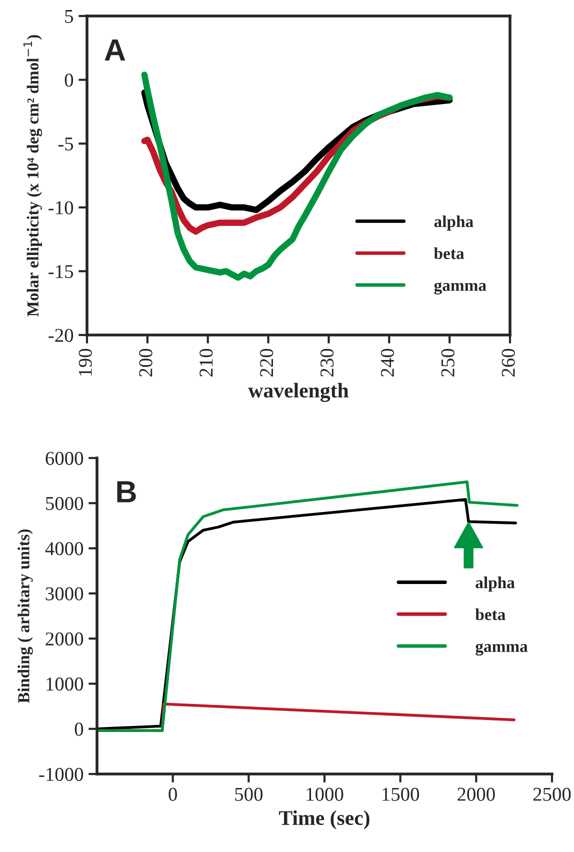  I want to click on y-tick-label: 5, so click(69, 16).